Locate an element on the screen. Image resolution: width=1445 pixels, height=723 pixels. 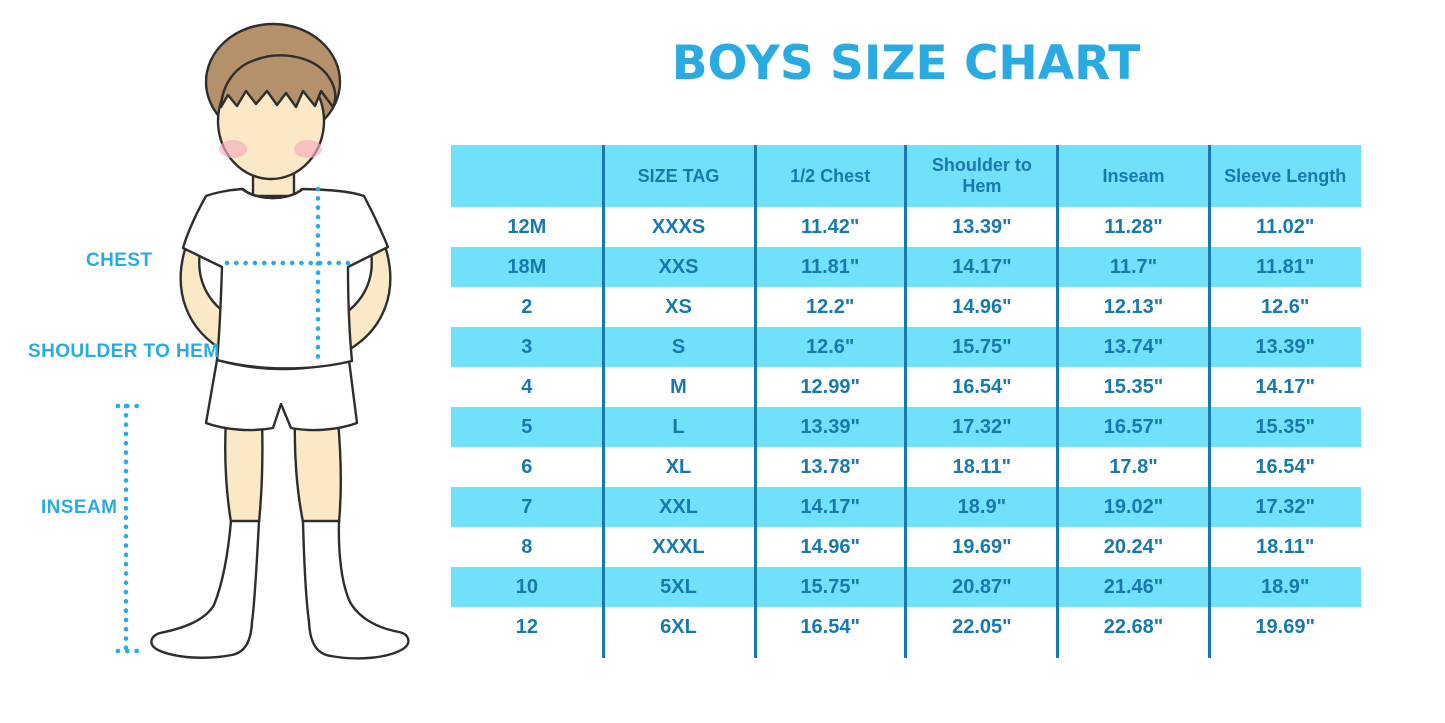
left-sock is located at coordinates (205, 589).